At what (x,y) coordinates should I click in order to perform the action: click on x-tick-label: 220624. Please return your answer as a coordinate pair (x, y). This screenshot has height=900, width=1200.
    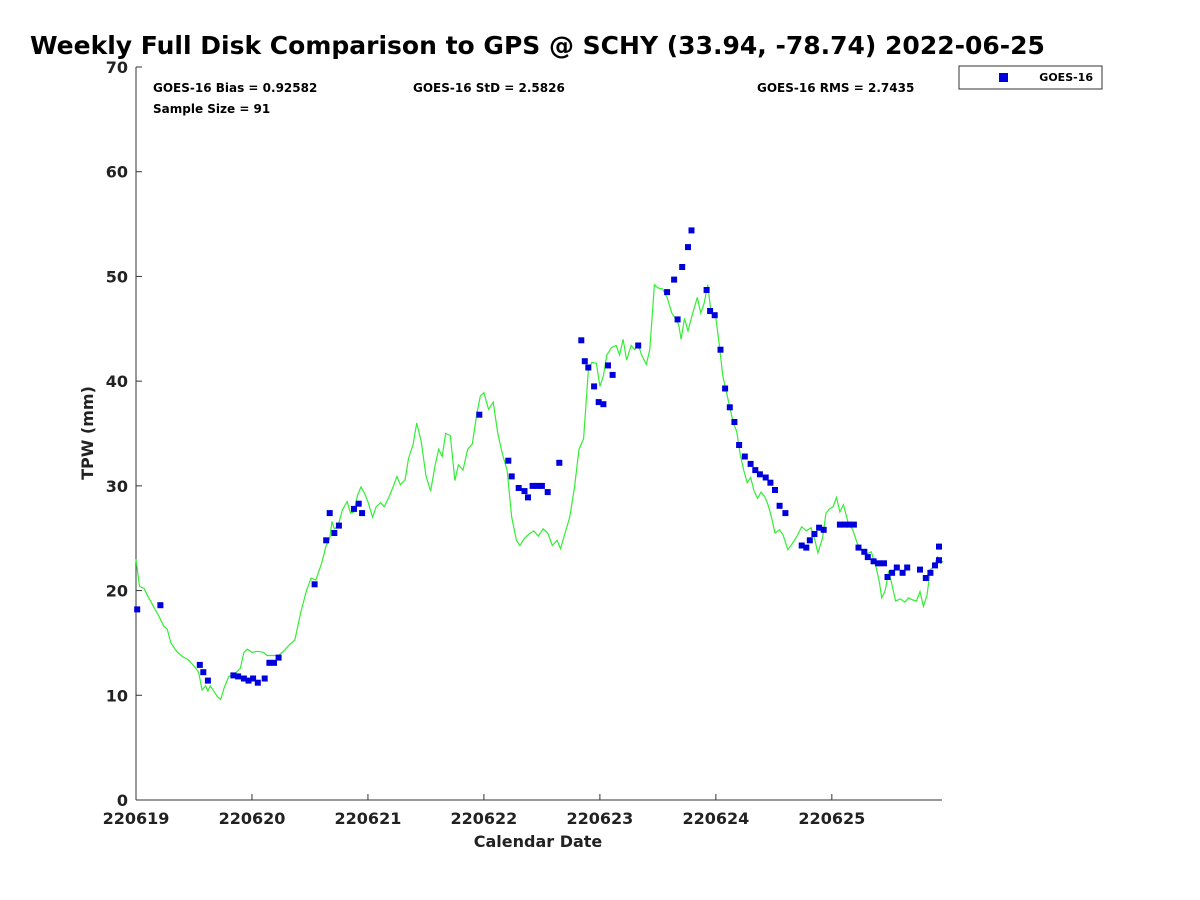
    Looking at the image, I should click on (715, 818).